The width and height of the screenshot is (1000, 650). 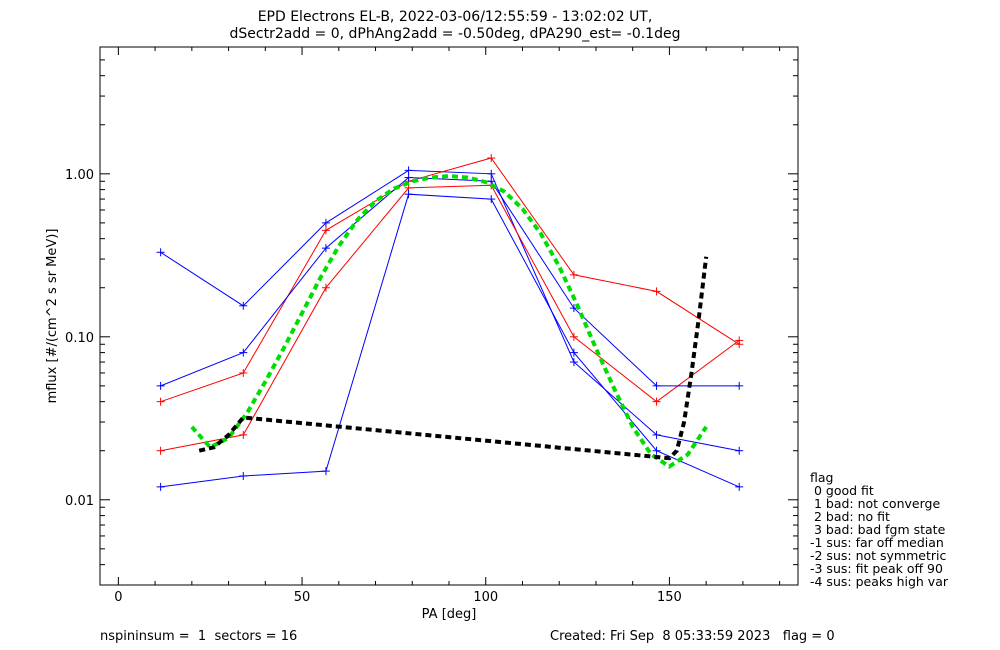 I want to click on legend-entry: -1 sus: far off median, so click(x=877, y=542).